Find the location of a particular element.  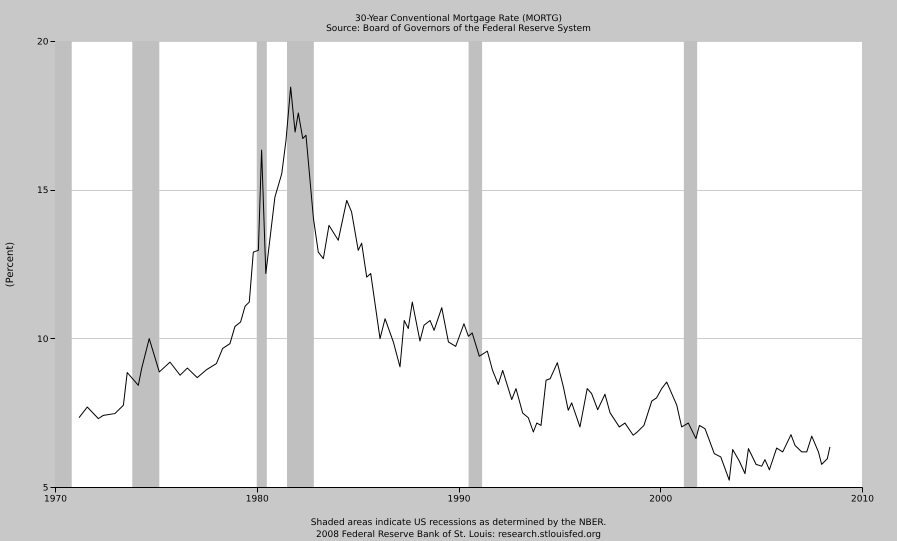

y-tick-label: 10 is located at coordinates (43, 339).